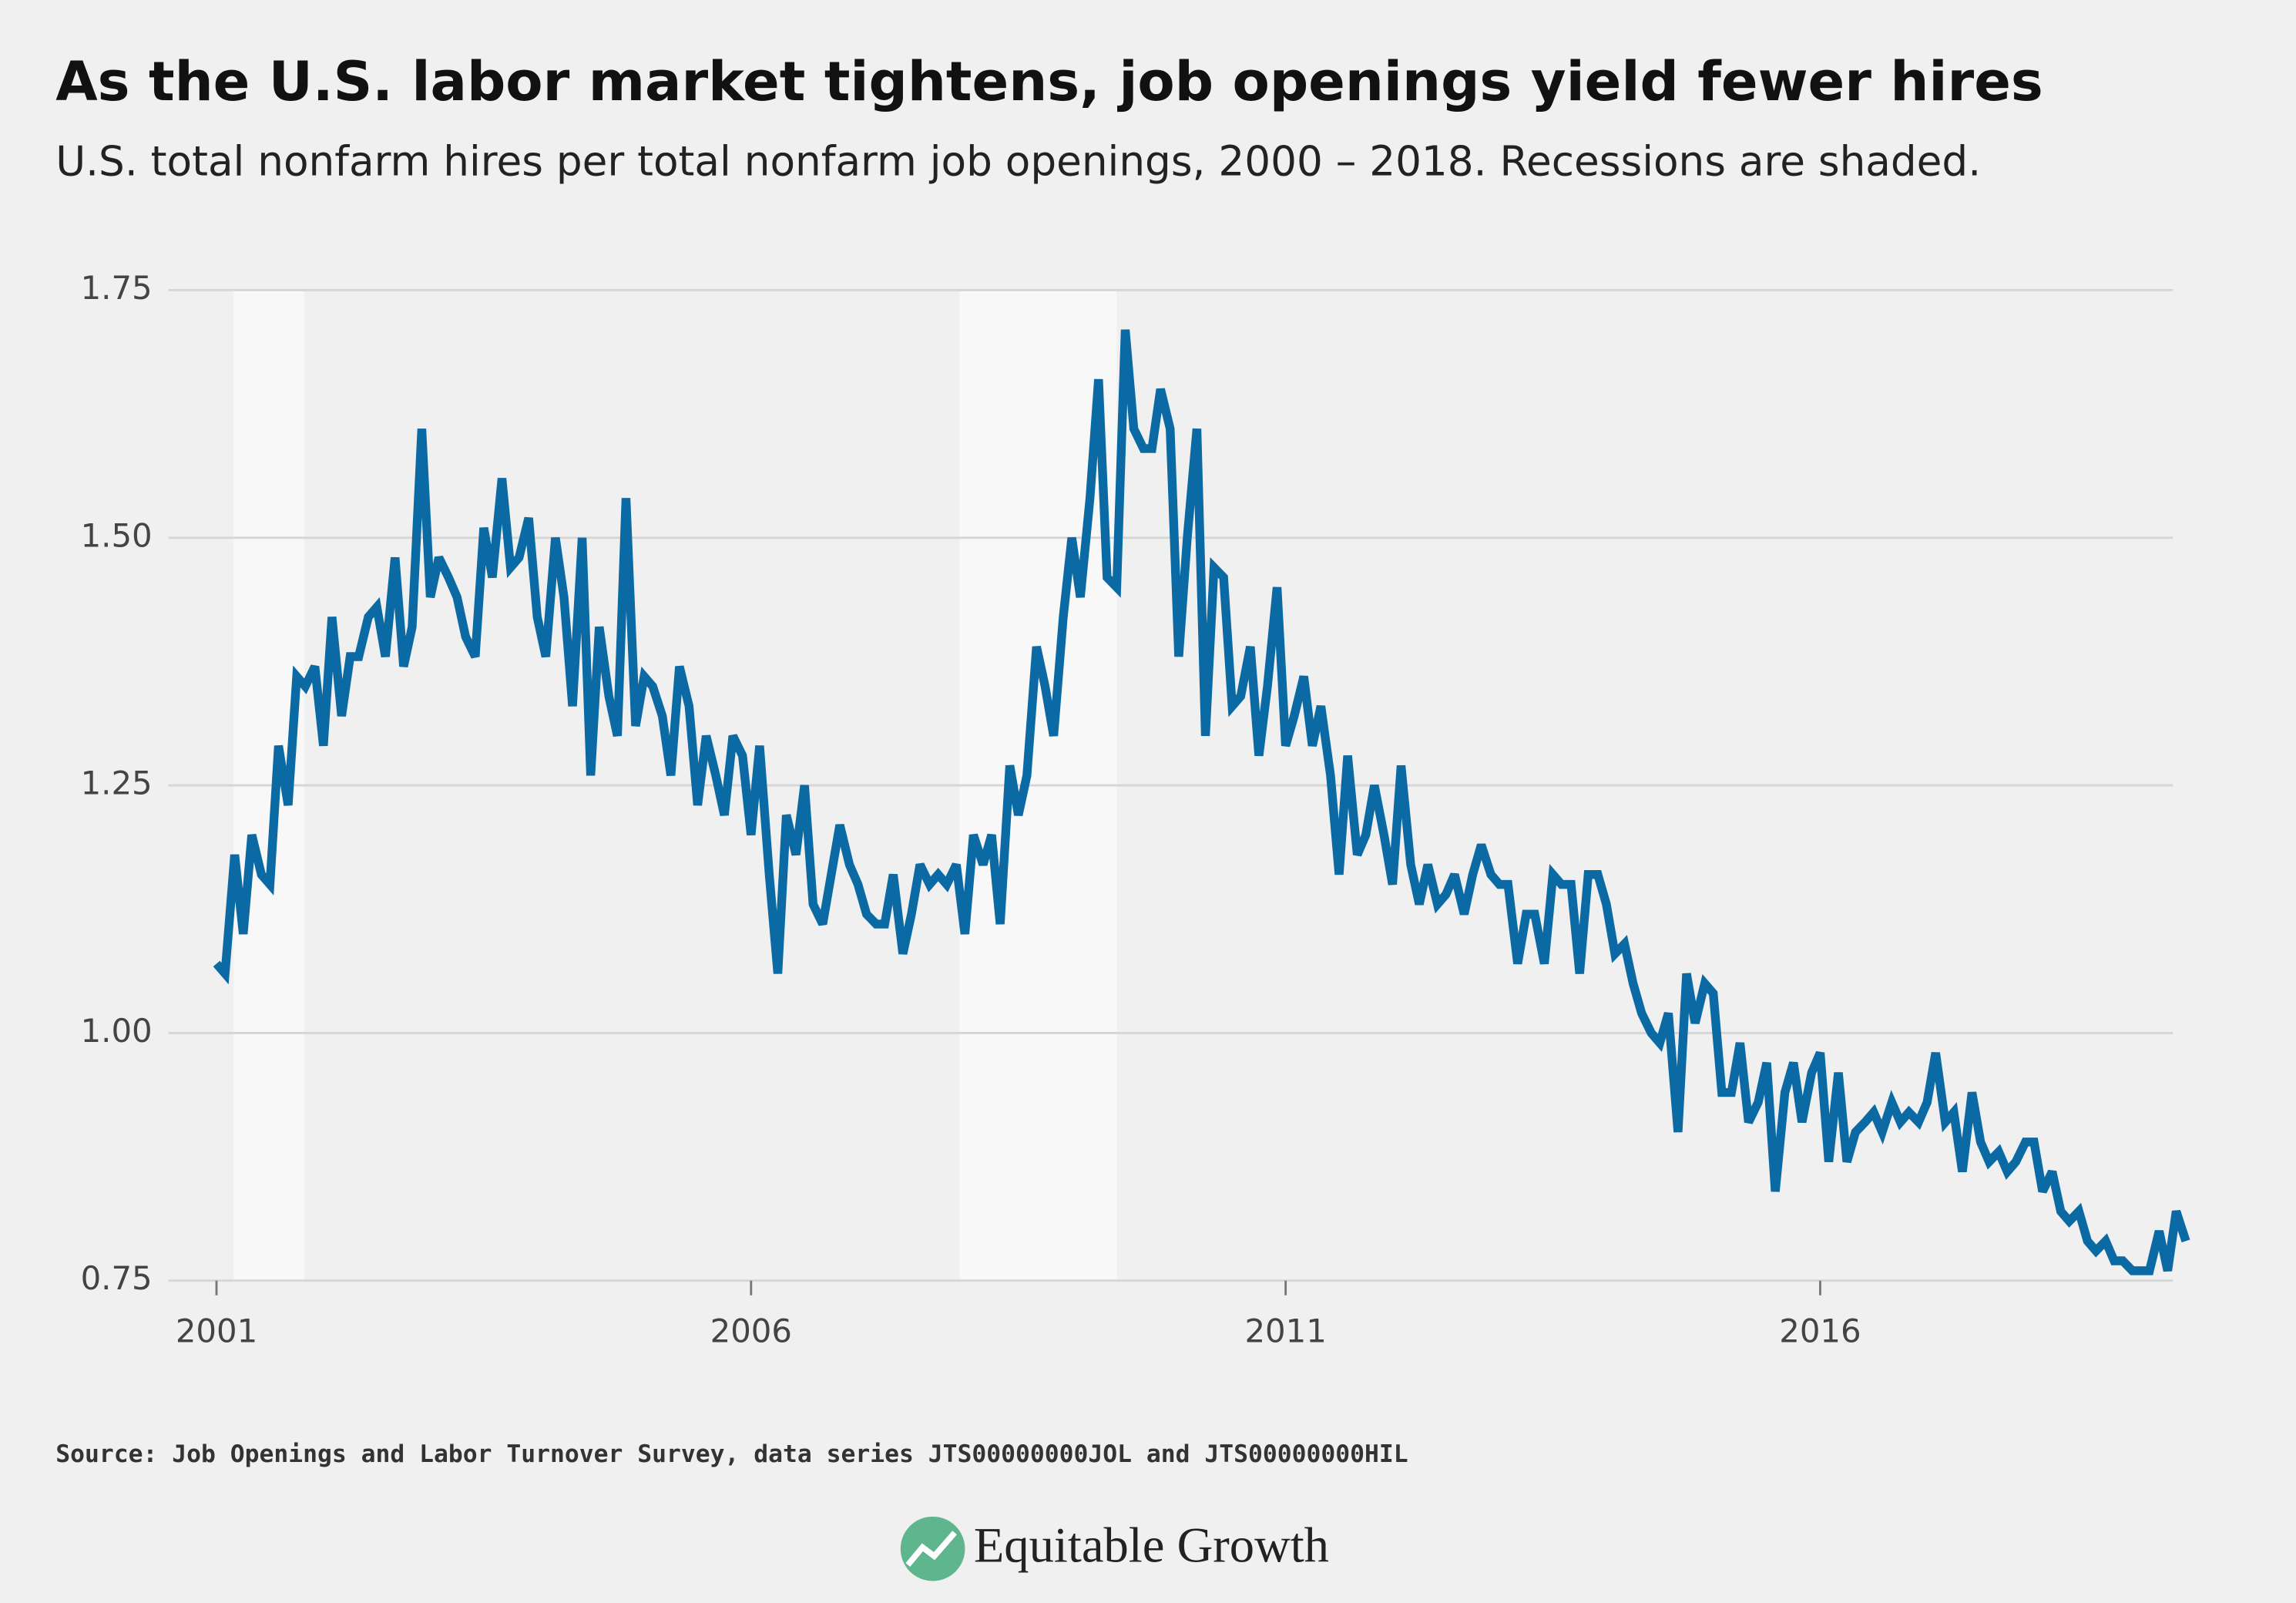 This screenshot has height=1603, width=2296. I want to click on x-tick-label: 2016, so click(1820, 1331).